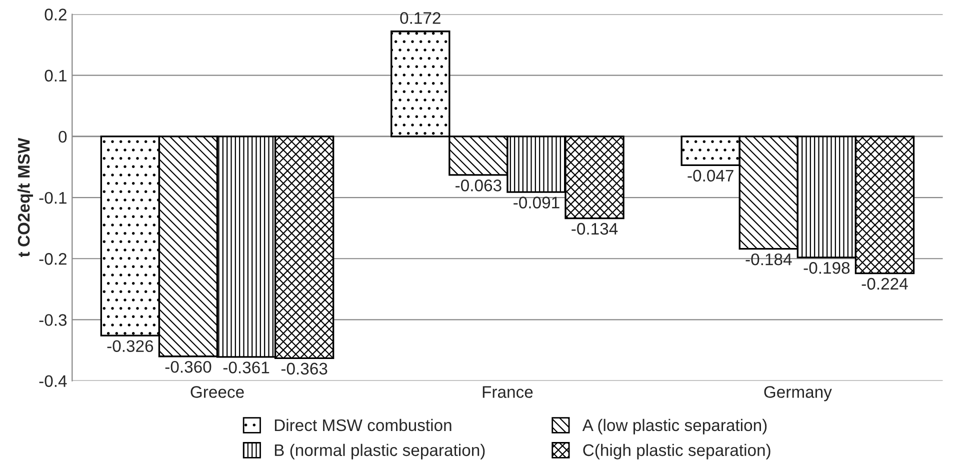 Image resolution: width=962 pixels, height=476 pixels. I want to click on data-label: 0.172, so click(420, 18).